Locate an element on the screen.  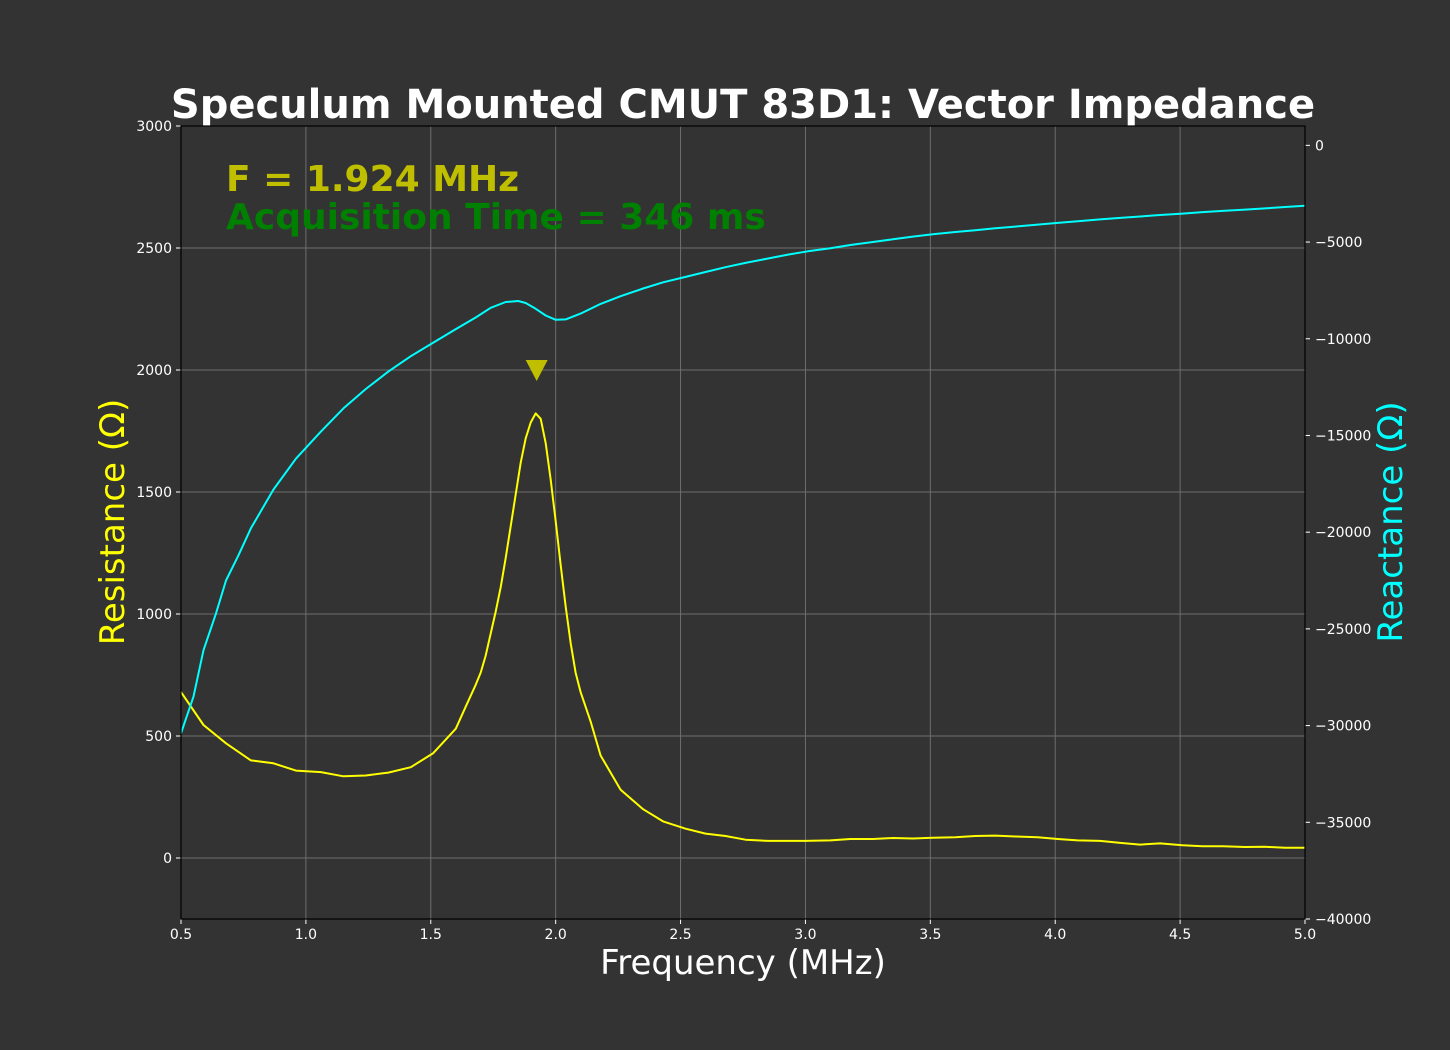
resistance-tick-label: 3000 is located at coordinates (154, 127).